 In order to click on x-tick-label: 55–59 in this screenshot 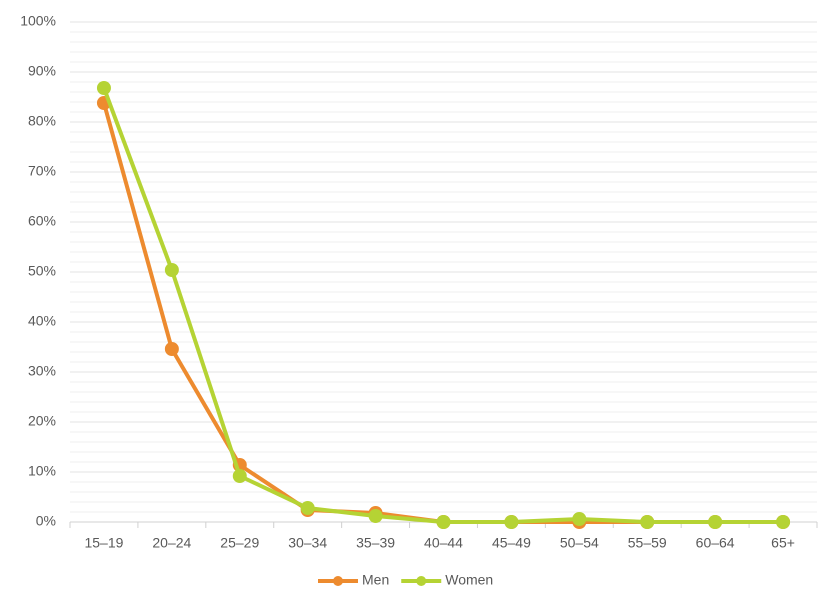, I will do `click(647, 543)`.